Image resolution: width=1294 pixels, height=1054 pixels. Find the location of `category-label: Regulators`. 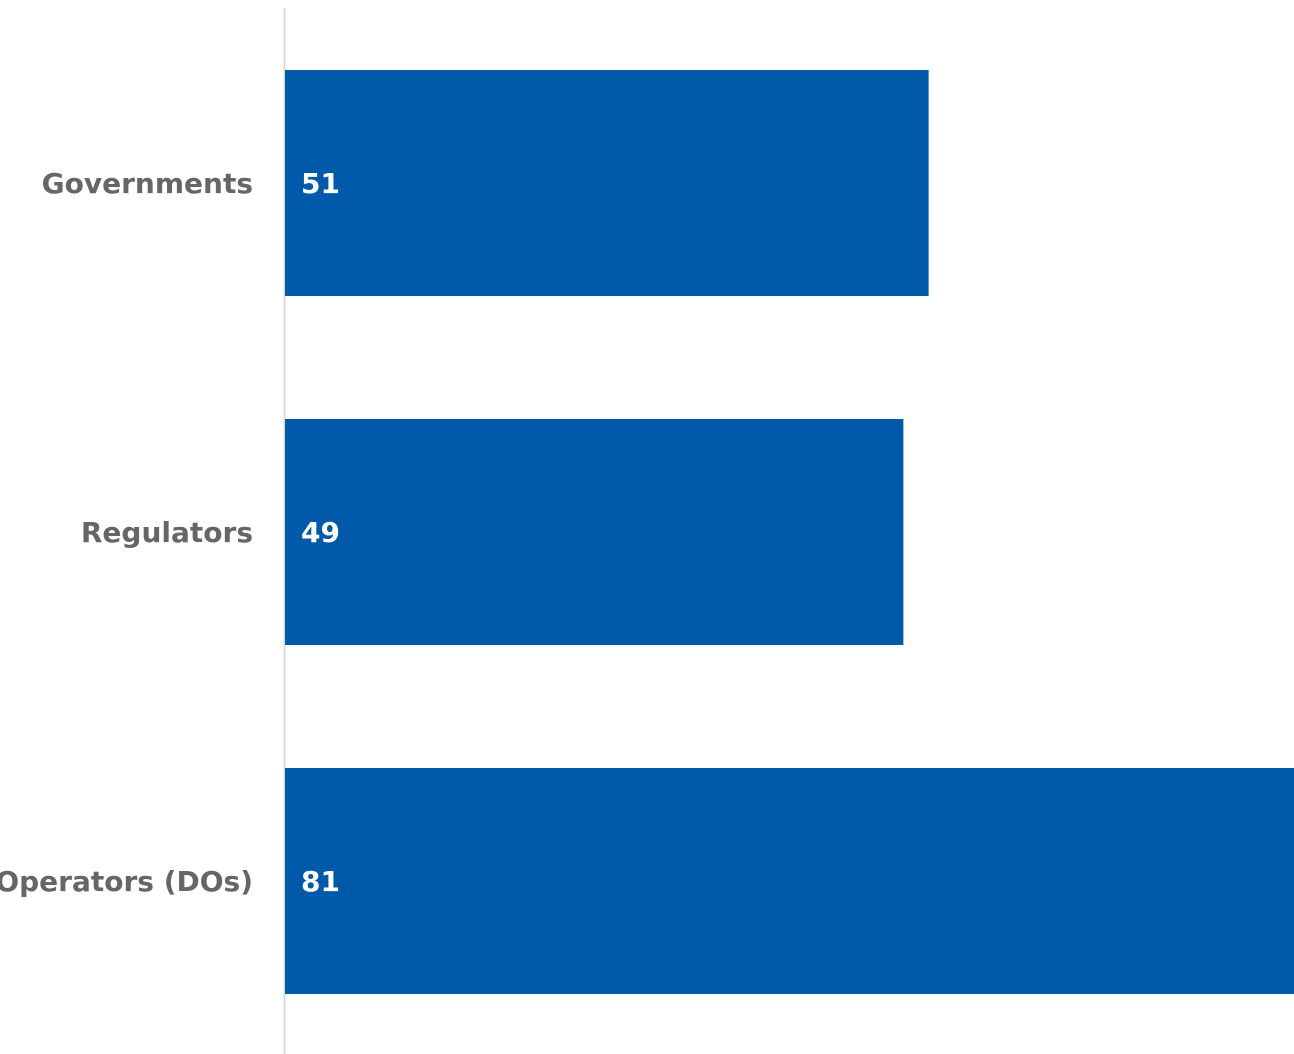

category-label: Regulators is located at coordinates (167, 532).